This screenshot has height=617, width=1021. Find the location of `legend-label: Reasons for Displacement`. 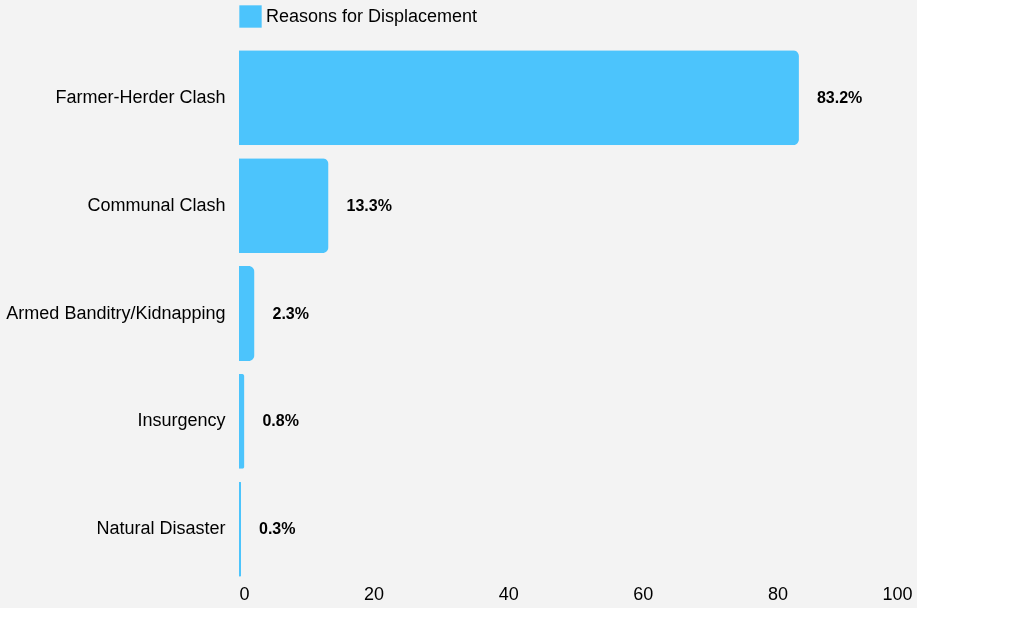

legend-label: Reasons for Displacement is located at coordinates (372, 15).